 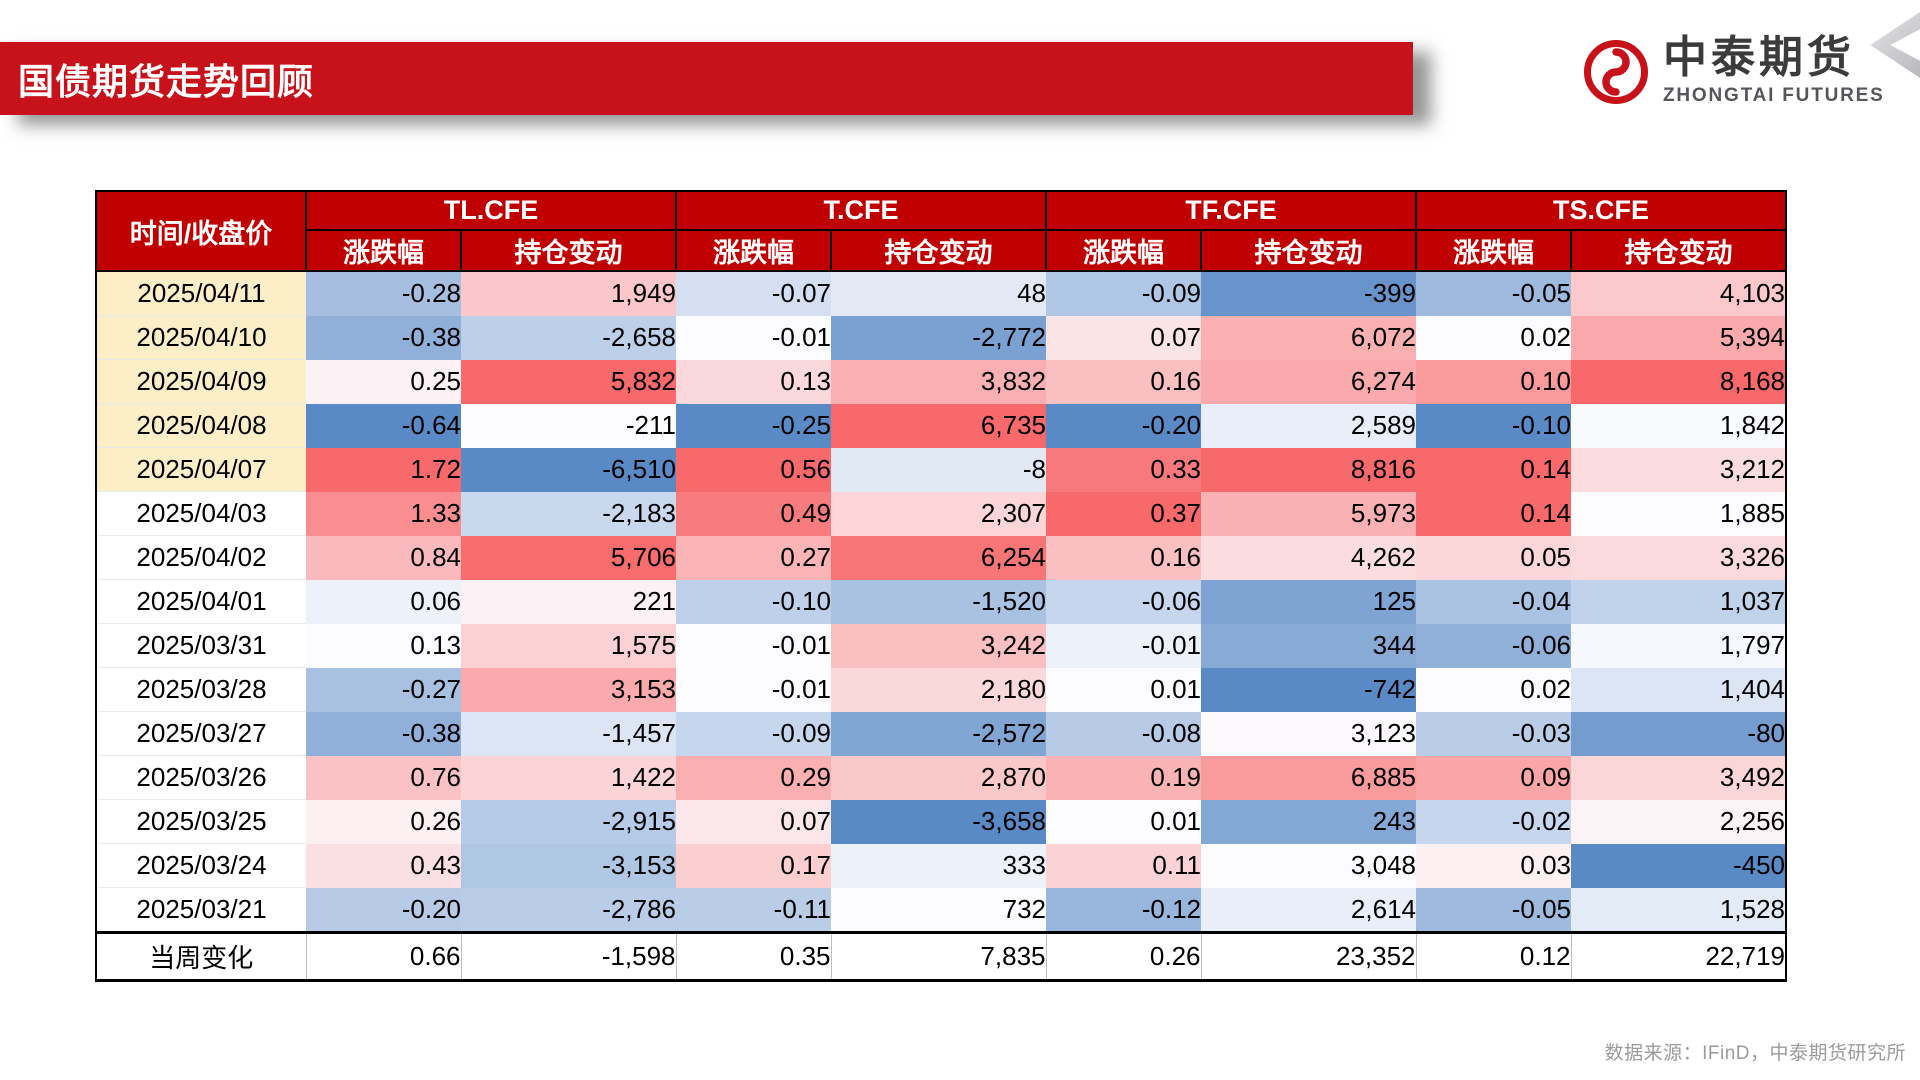 I want to click on pct-change-cell: 0.37, so click(x=1123, y=513).